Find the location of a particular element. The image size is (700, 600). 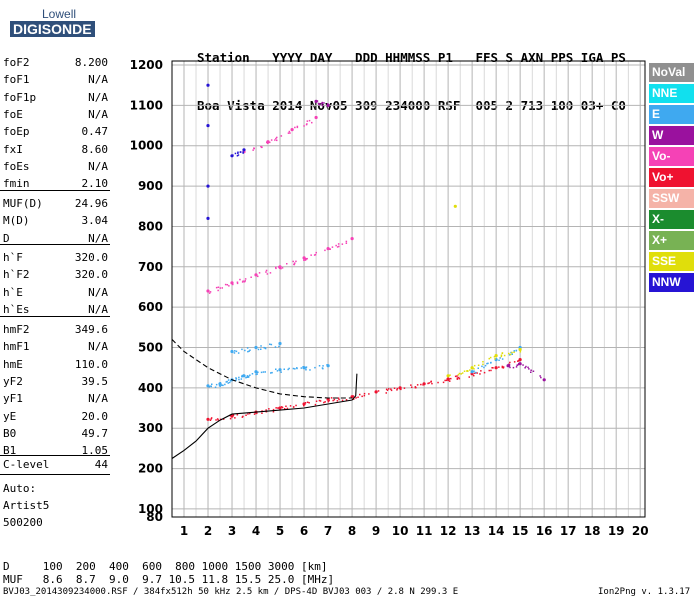

param-value: 20.0 is located at coordinates (95, 416).